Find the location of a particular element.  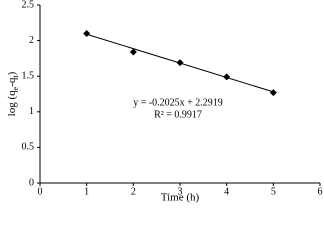

x-tick-label: 3 is located at coordinates (180, 191).